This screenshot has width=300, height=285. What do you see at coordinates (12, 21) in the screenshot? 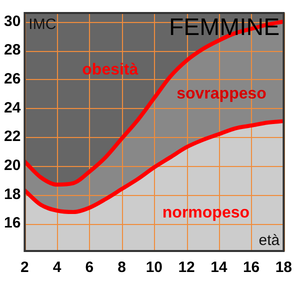
I see `y-tick-label: 30` at bounding box center [12, 21].